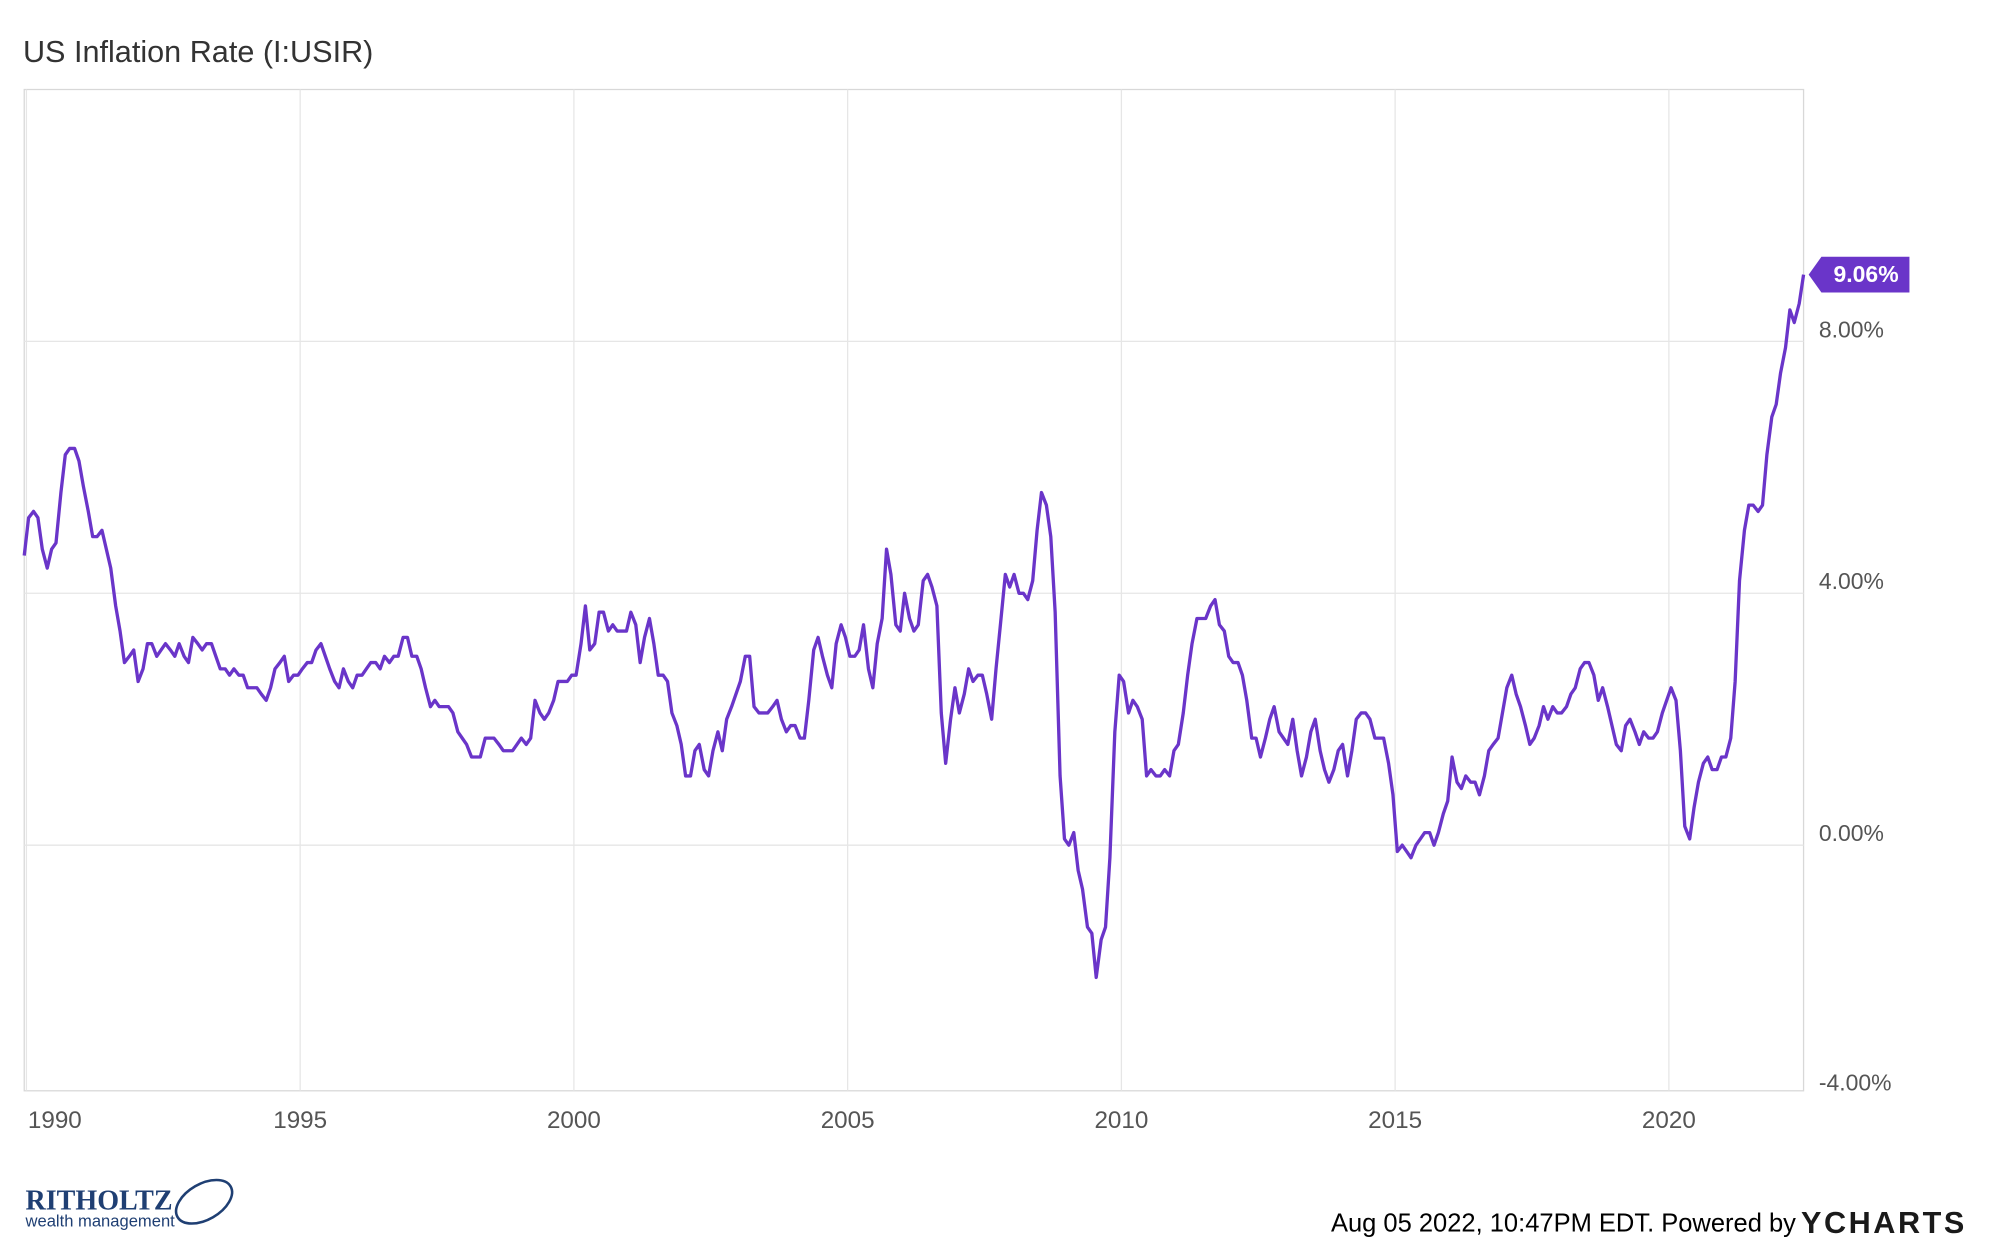 The image size is (2000, 1253). I want to click on y-tick-label: 4.00%, so click(1851, 581).